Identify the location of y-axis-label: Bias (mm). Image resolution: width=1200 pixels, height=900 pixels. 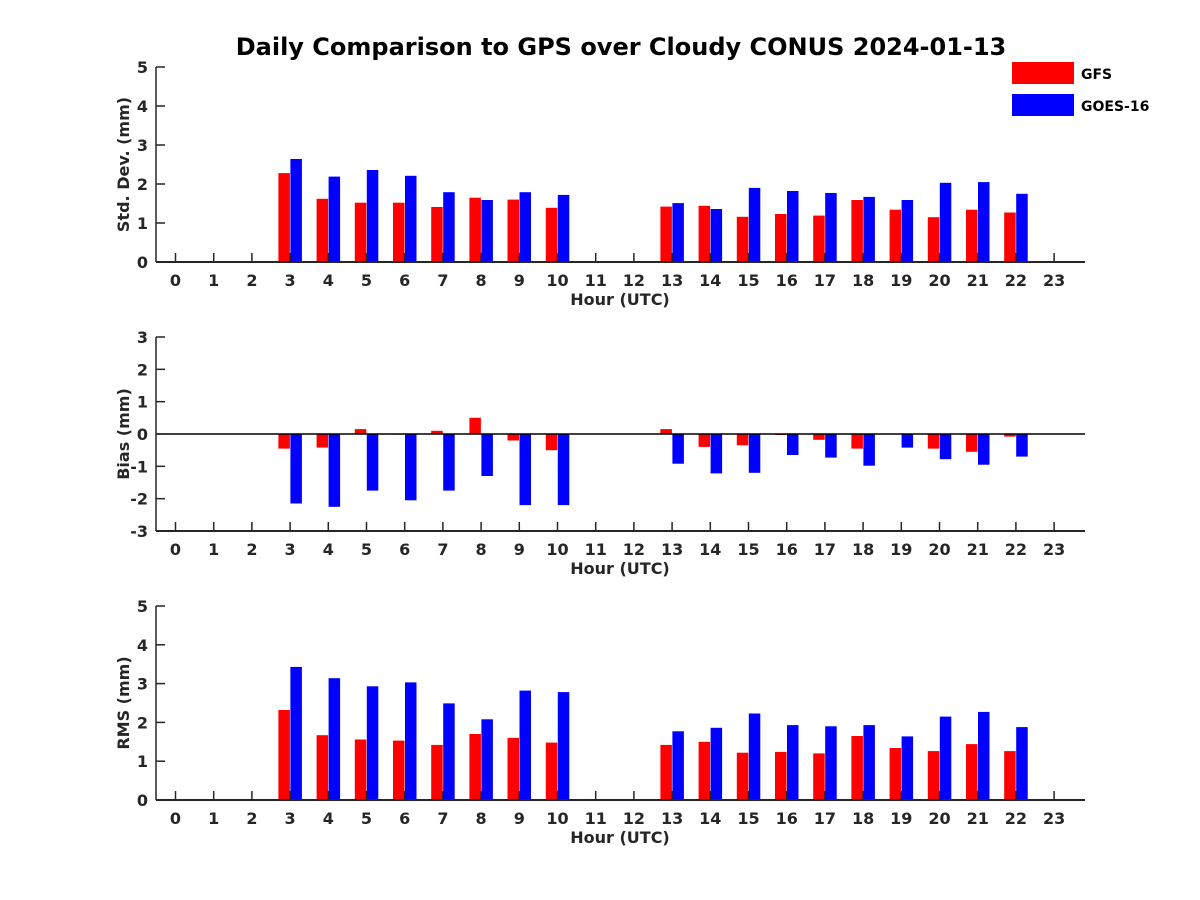
(123, 434).